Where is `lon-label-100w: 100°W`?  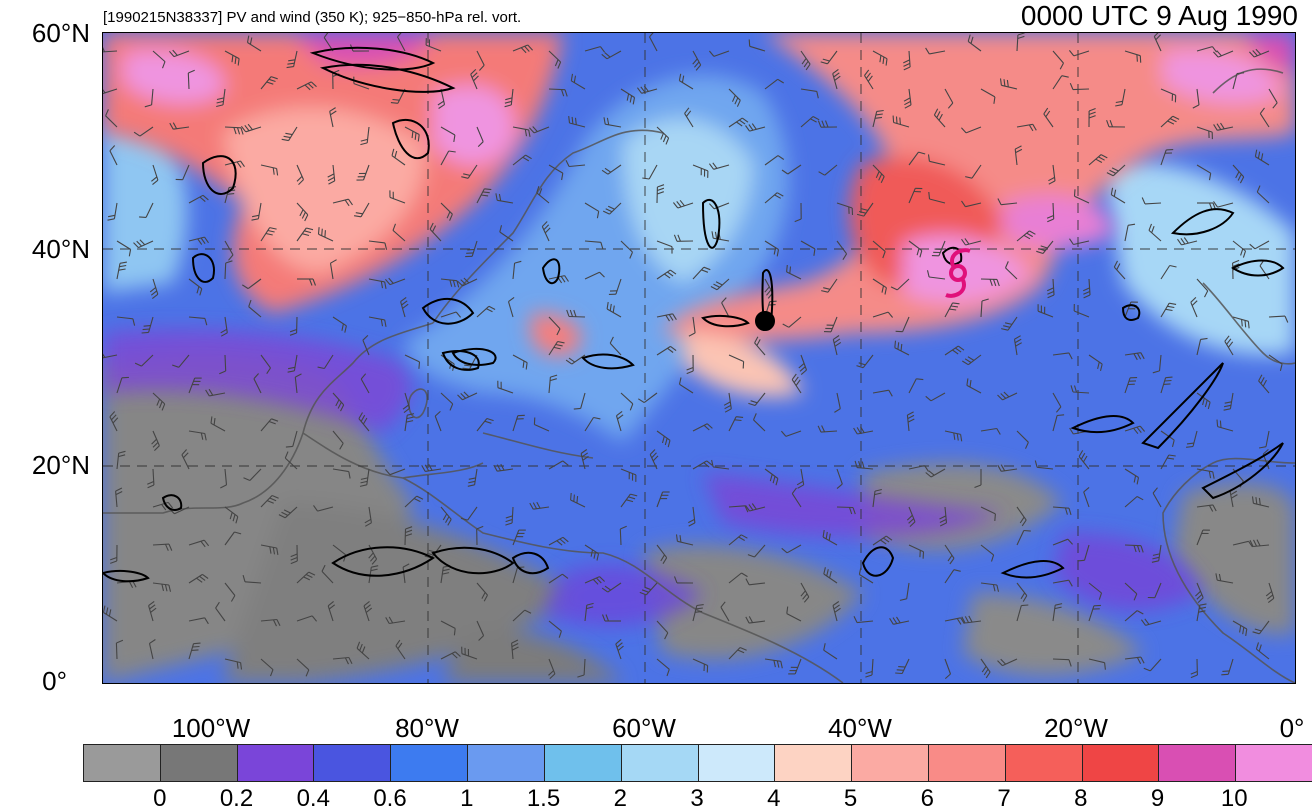
lon-label-100w: 100°W is located at coordinates (211, 728).